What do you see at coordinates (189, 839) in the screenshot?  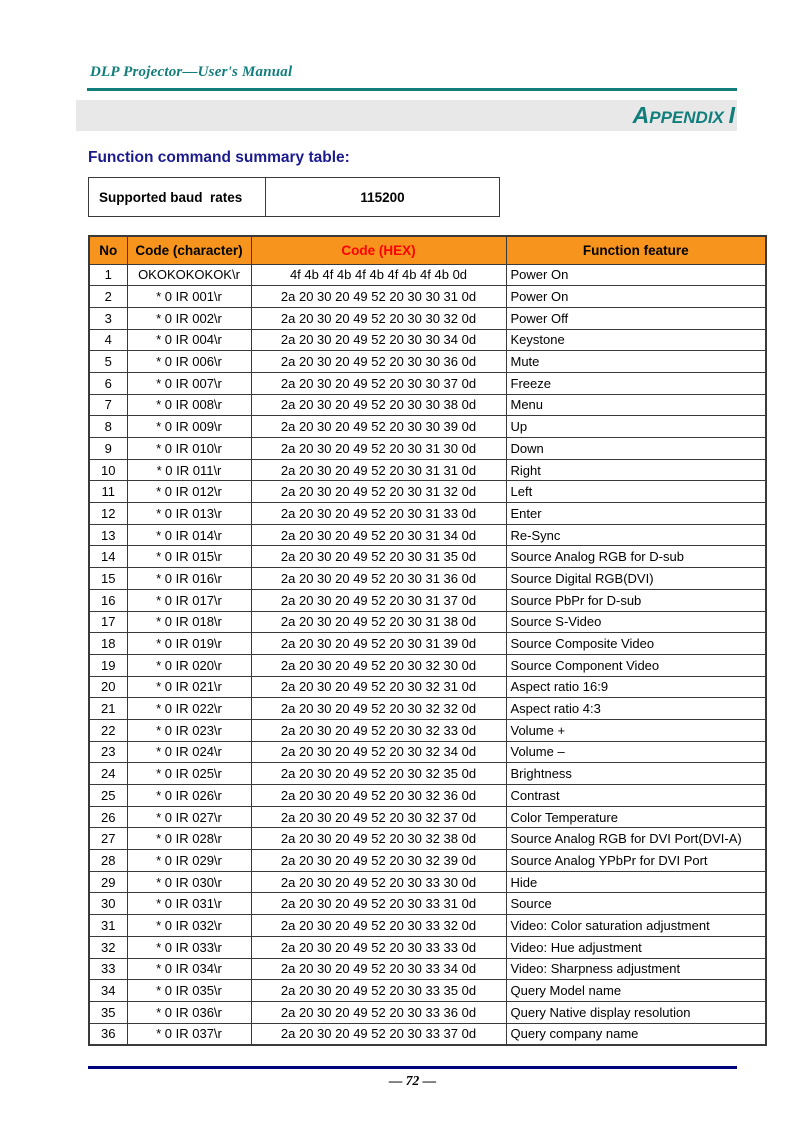 I see `cell-code-character: * 0 IR 028\r` at bounding box center [189, 839].